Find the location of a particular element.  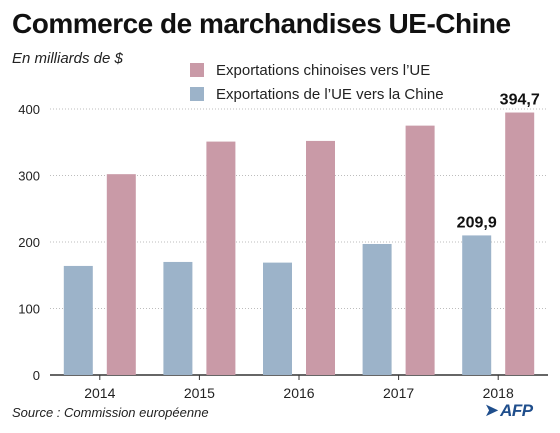

x-tick-label: 2018 is located at coordinates (498, 393).